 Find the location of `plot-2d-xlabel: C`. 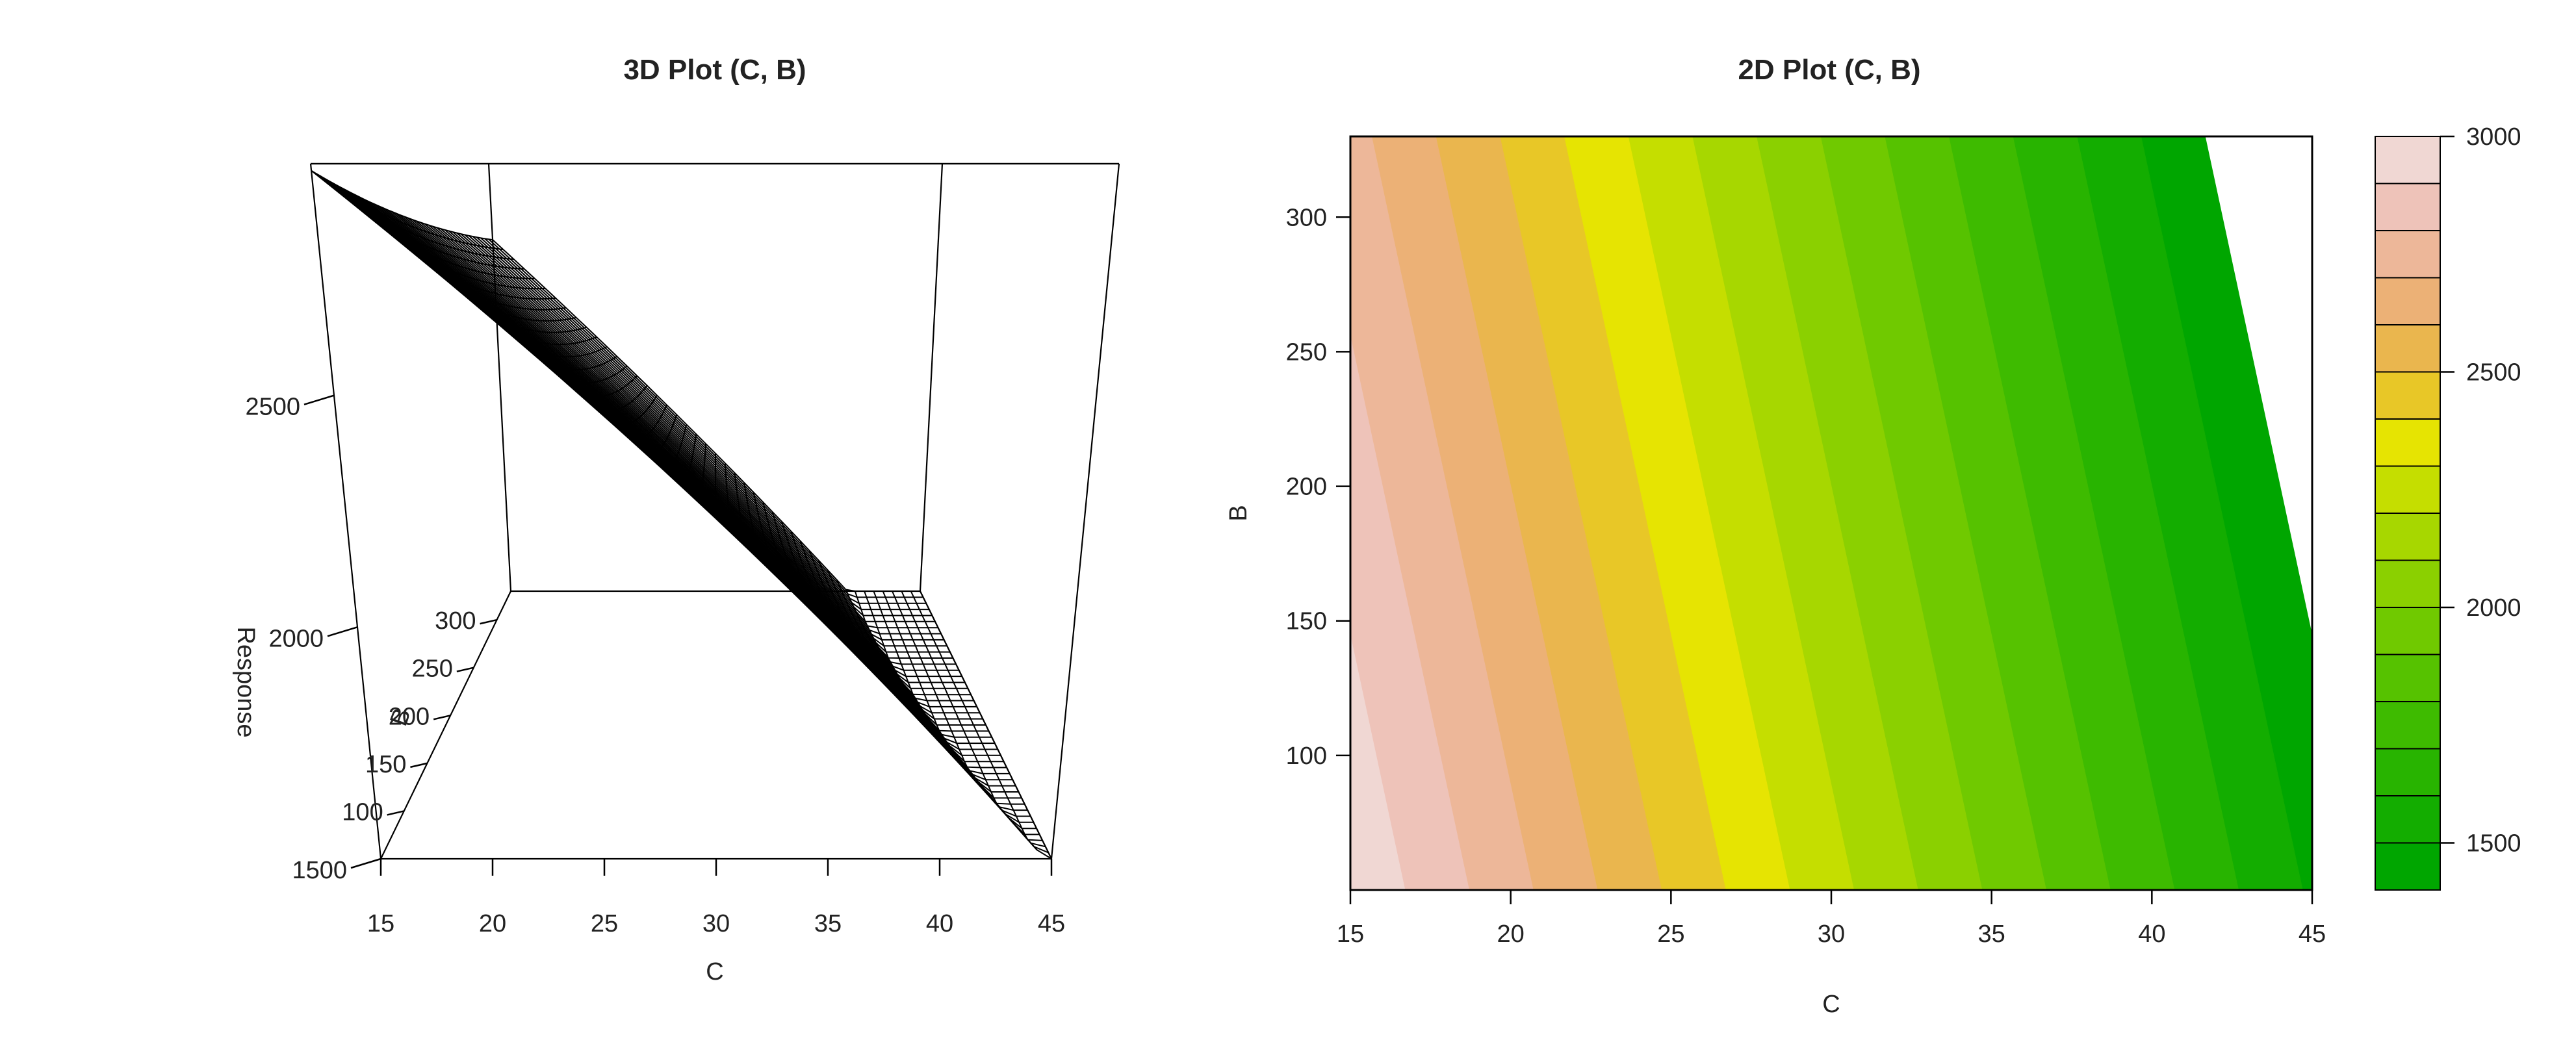

plot-2d-xlabel: C is located at coordinates (1831, 1004).